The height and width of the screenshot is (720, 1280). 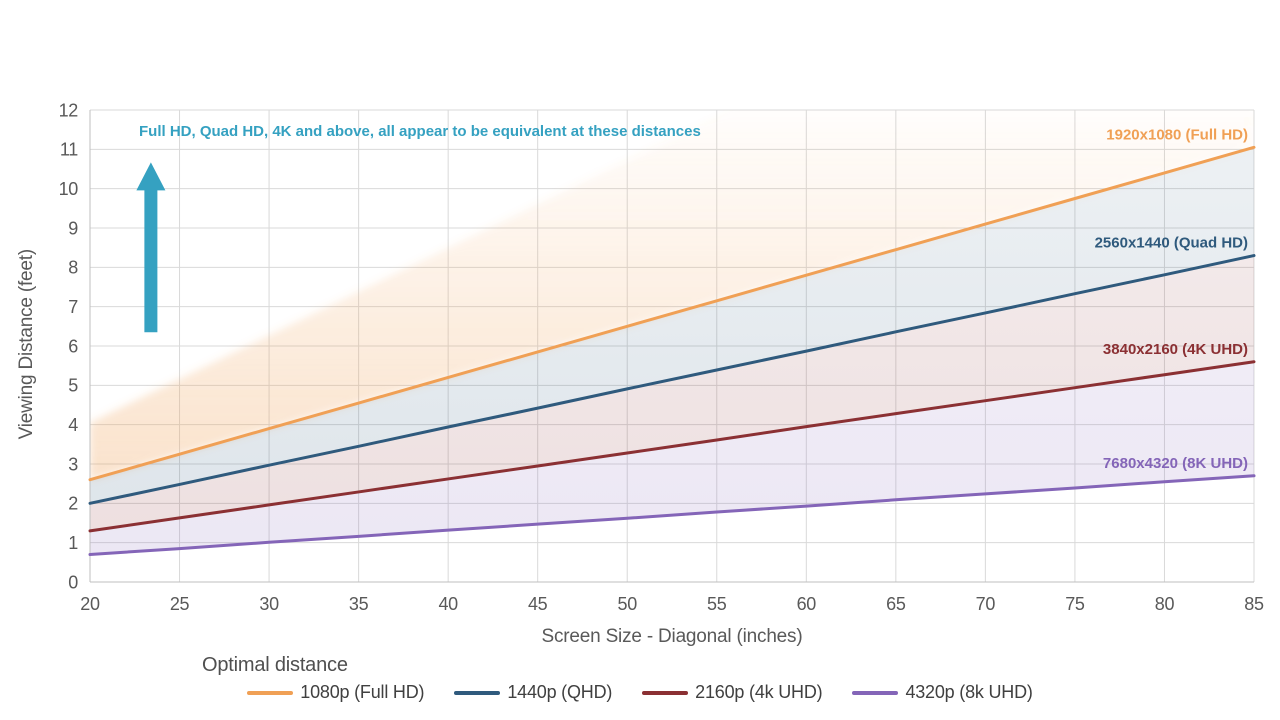 What do you see at coordinates (73, 307) in the screenshot?
I see `y-tick-label: 7` at bounding box center [73, 307].